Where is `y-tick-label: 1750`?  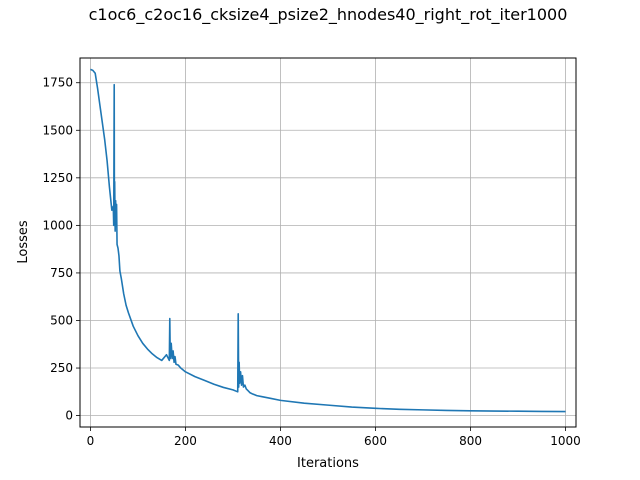
y-tick-label: 1750 is located at coordinates (57, 83).